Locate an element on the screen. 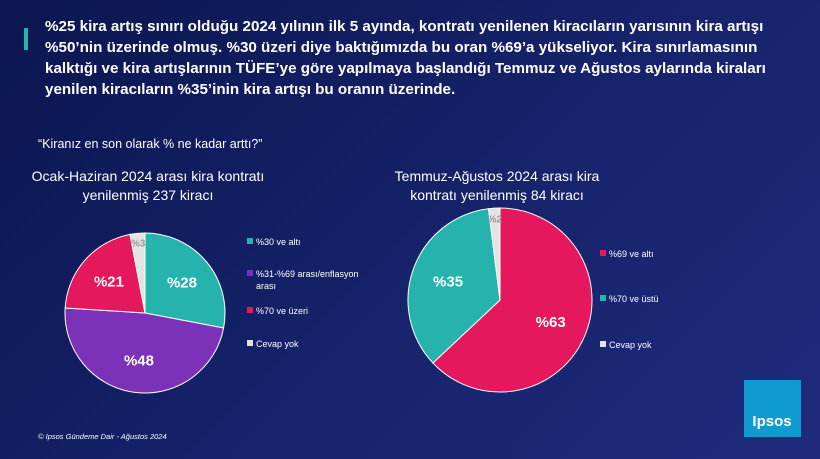 This screenshot has width=820, height=459. legend-label: %31-%69 arası/enflasyon arası is located at coordinates (307, 280).